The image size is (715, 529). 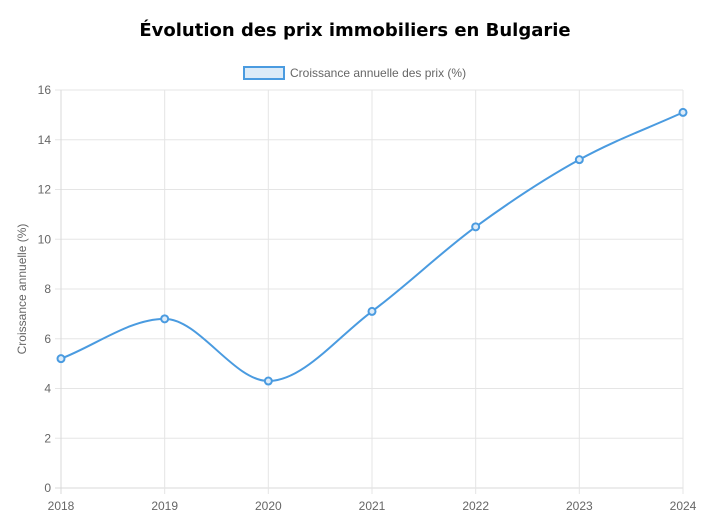 What do you see at coordinates (164, 506) in the screenshot?
I see `x-tick-label: 2019` at bounding box center [164, 506].